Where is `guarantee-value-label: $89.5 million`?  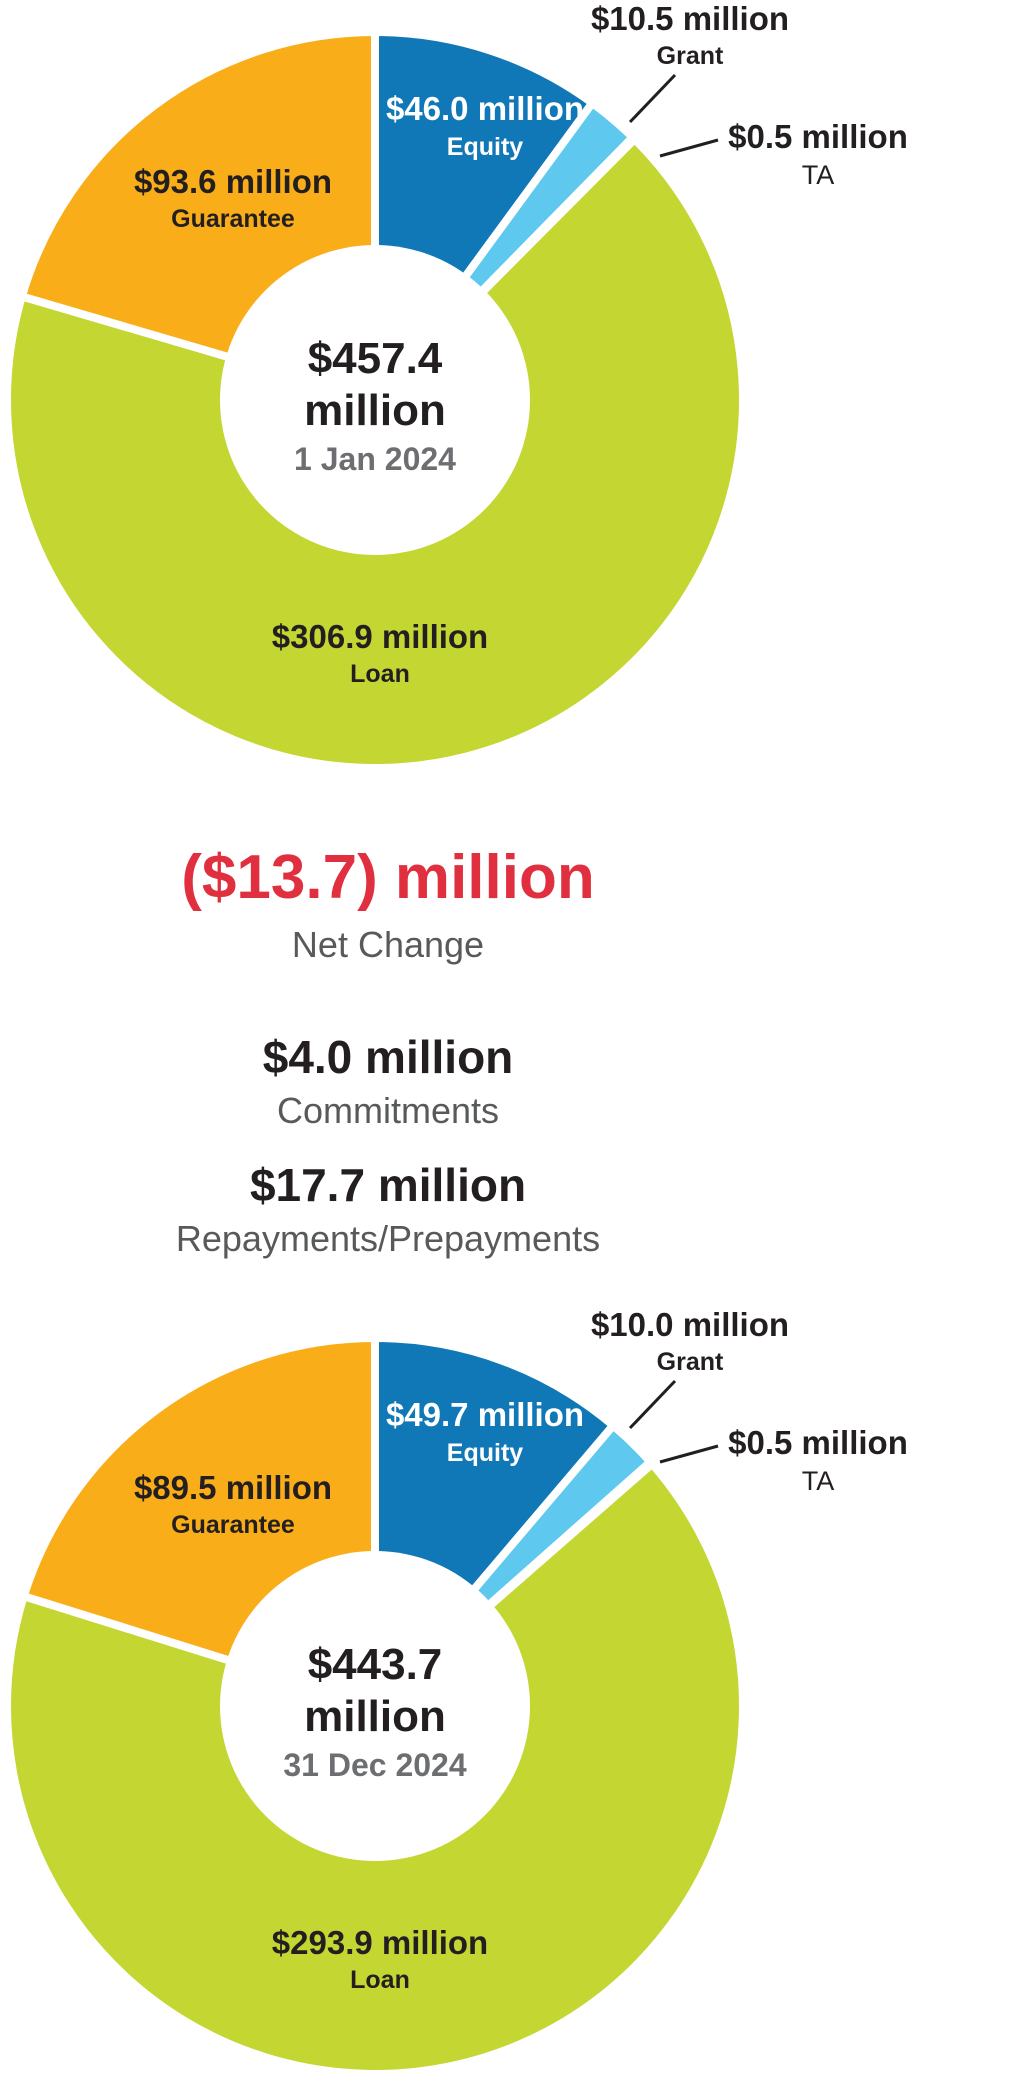 guarantee-value-label: $89.5 million is located at coordinates (233, 1487).